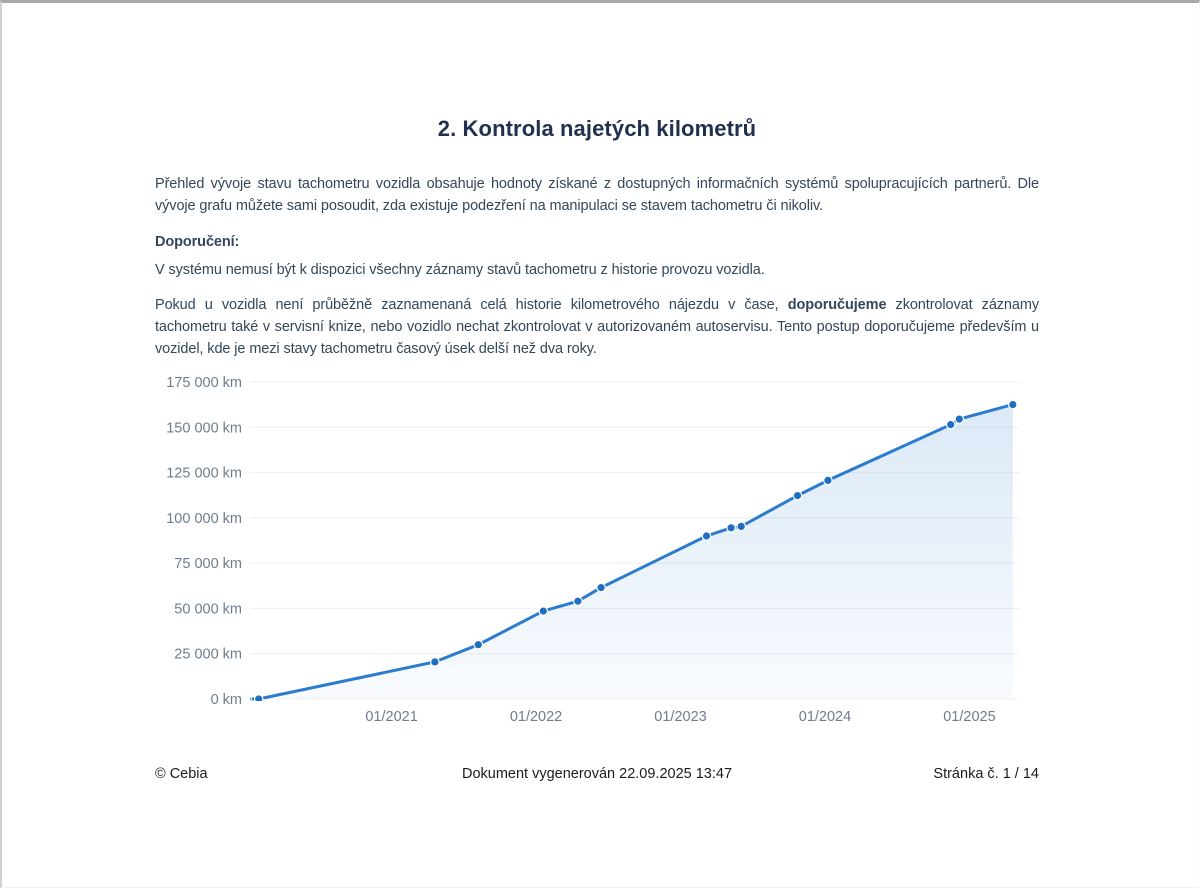 The image size is (1200, 888). I want to click on footer-generated: Dokument vygenerován 22.09.2025 13:47, so click(597, 774).